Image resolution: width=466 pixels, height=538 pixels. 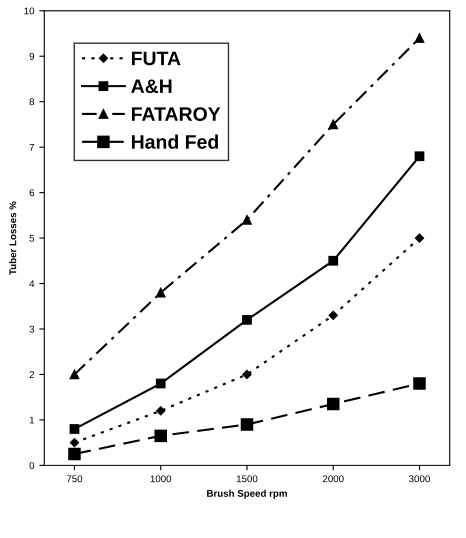 What do you see at coordinates (419, 478) in the screenshot?
I see `x-tick-label: 3000` at bounding box center [419, 478].